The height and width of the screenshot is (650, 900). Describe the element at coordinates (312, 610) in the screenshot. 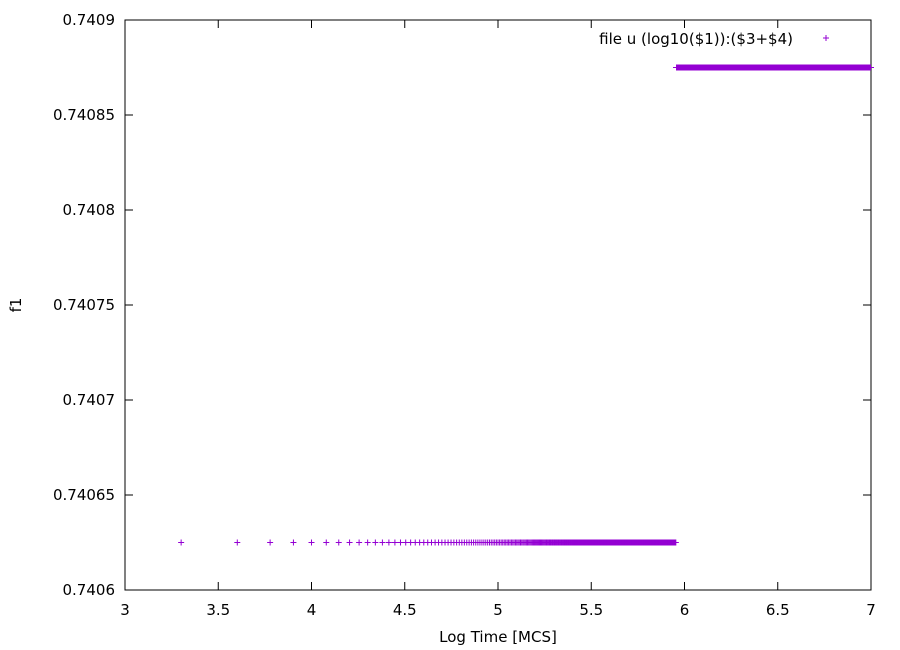

I see `x-tick-label: 4` at that location.